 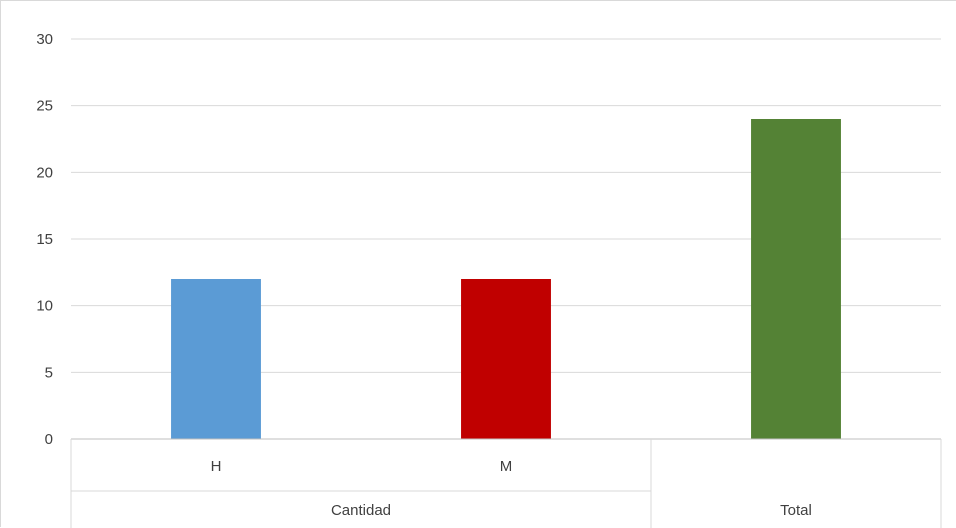 I want to click on x-category-label-m: M, so click(x=506, y=466).